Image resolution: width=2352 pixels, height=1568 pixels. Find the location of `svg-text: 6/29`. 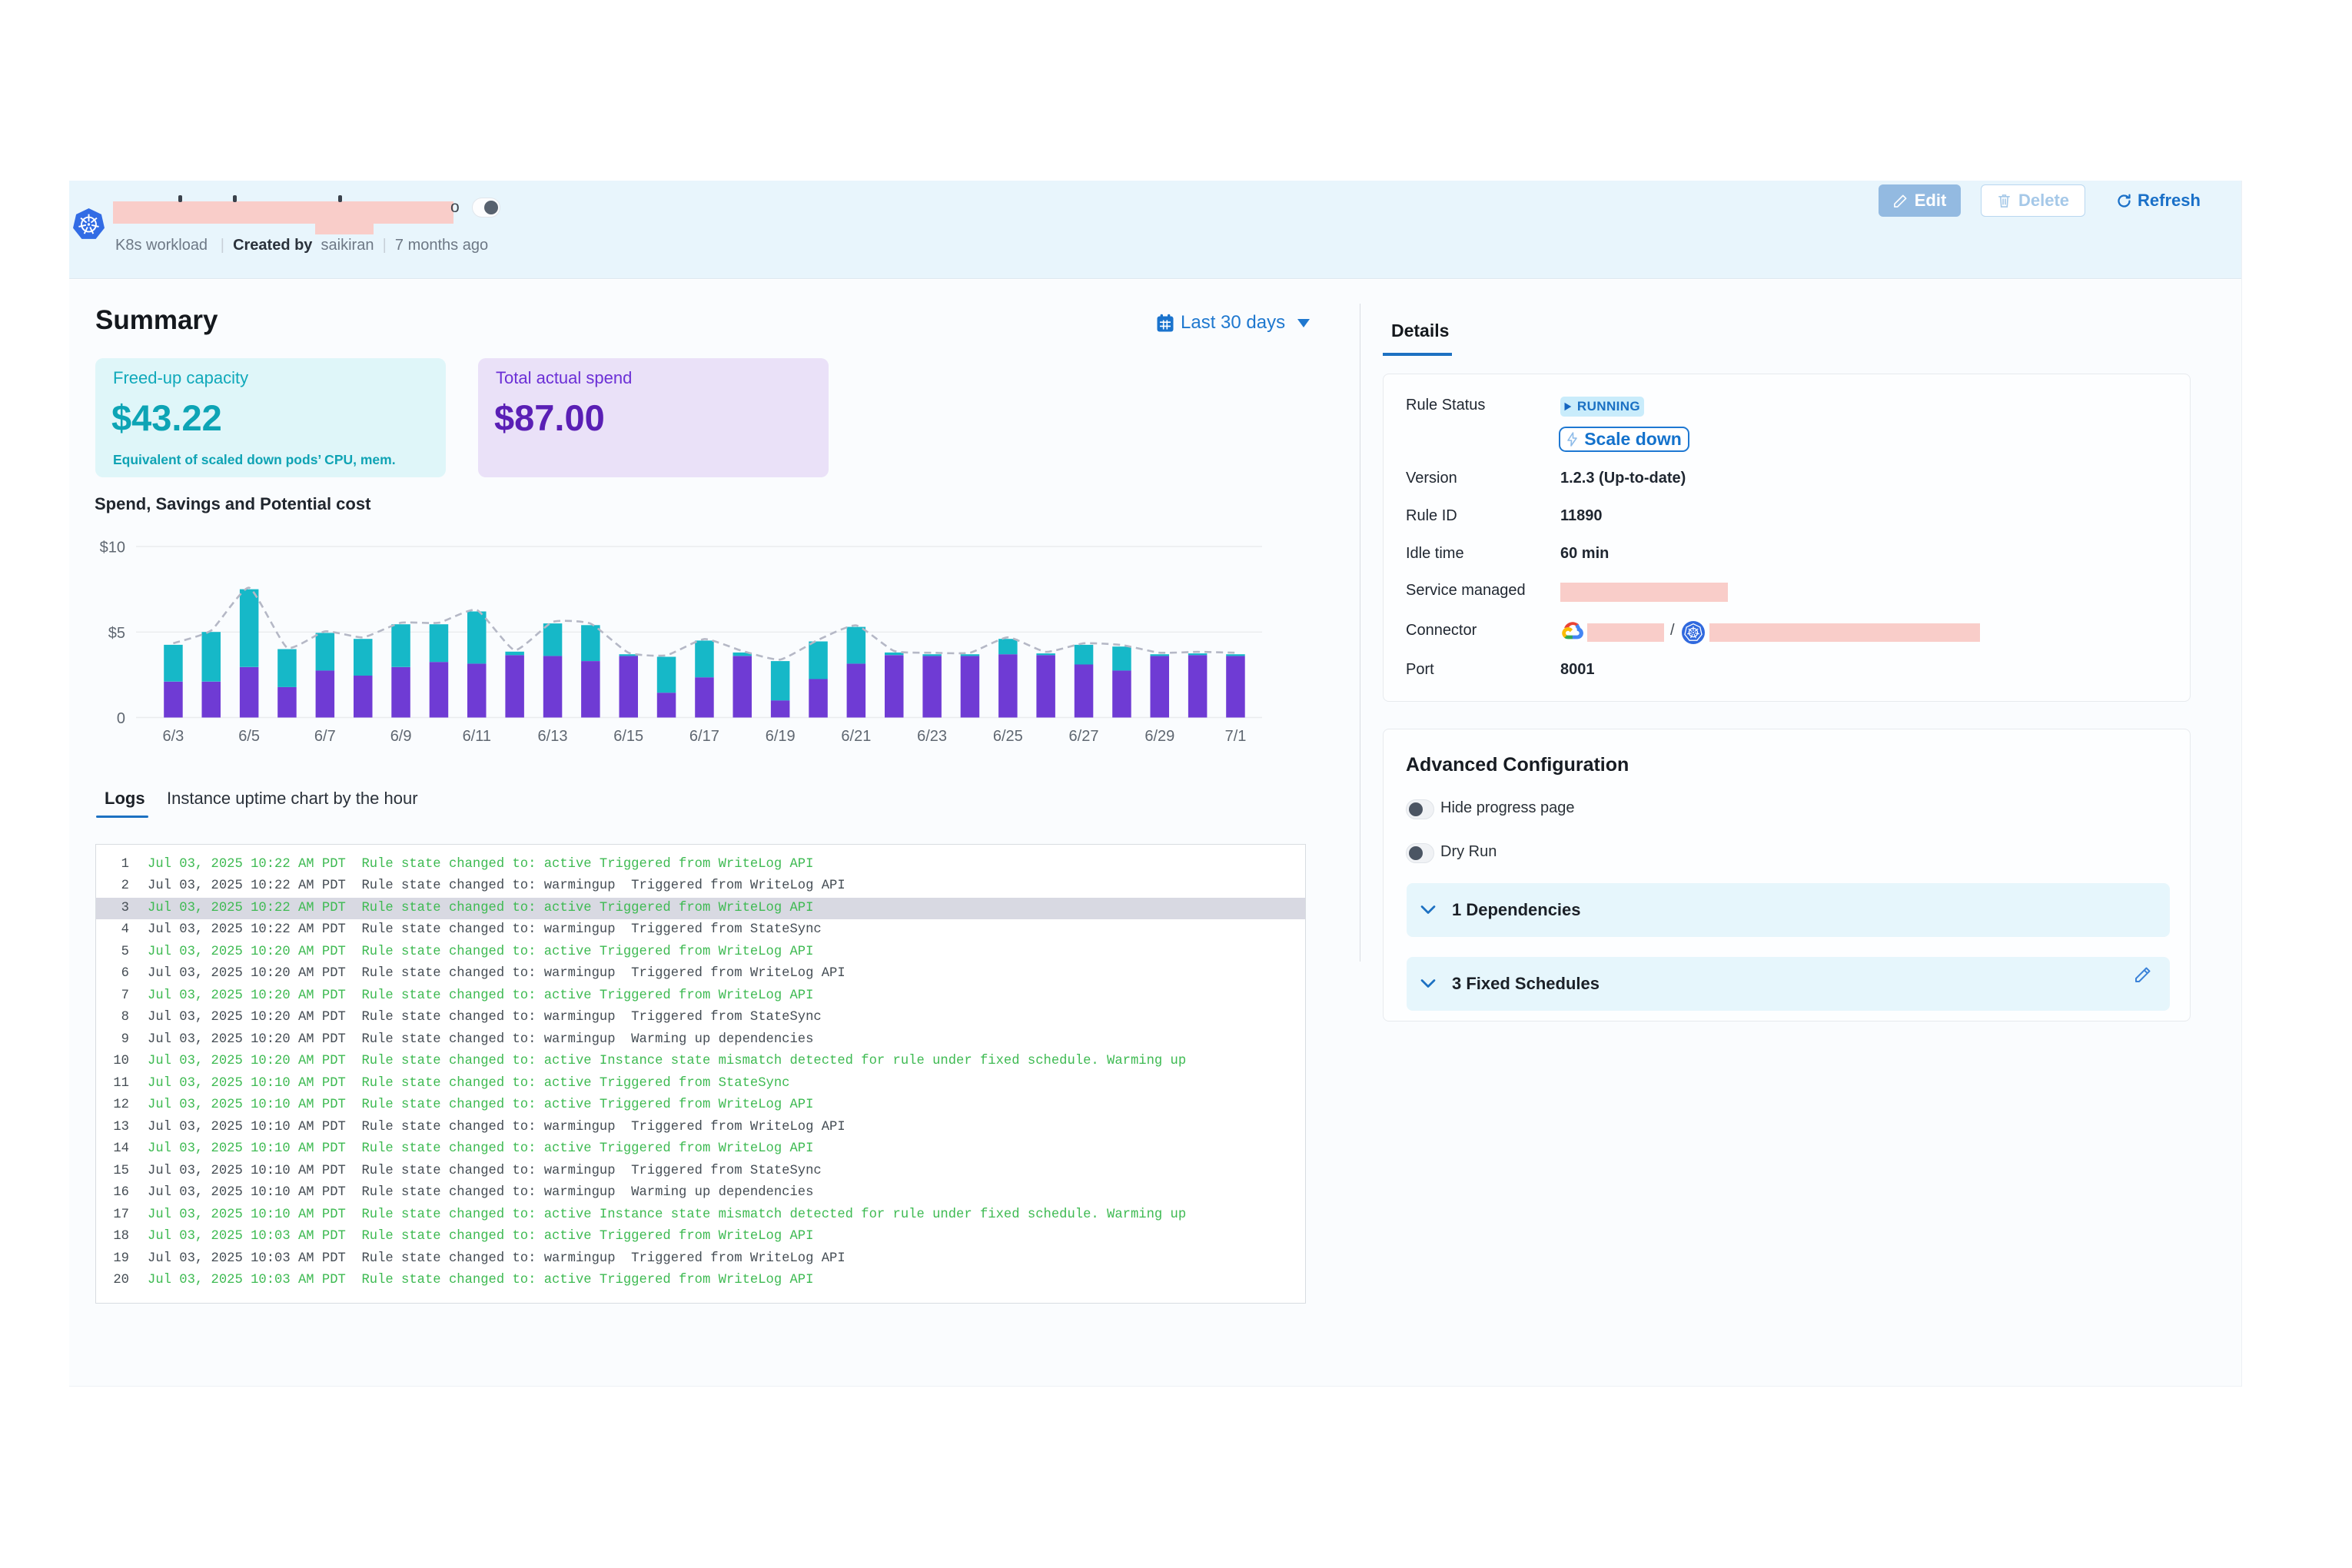

svg-text: 6/29 is located at coordinates (1159, 736).